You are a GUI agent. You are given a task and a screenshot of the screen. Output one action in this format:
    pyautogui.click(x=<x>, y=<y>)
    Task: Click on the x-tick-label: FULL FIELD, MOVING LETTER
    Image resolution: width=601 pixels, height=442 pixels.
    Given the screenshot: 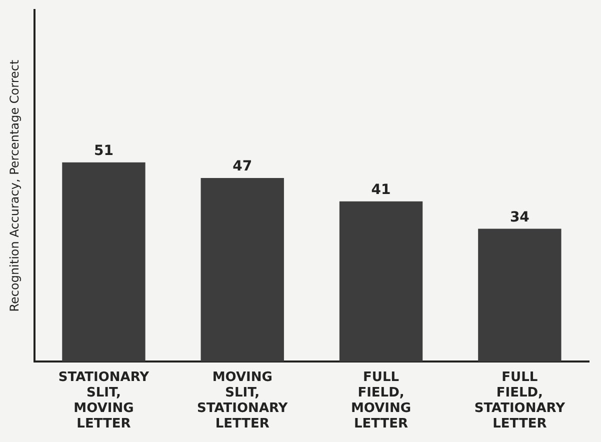 What is the action you would take?
    pyautogui.click(x=381, y=401)
    